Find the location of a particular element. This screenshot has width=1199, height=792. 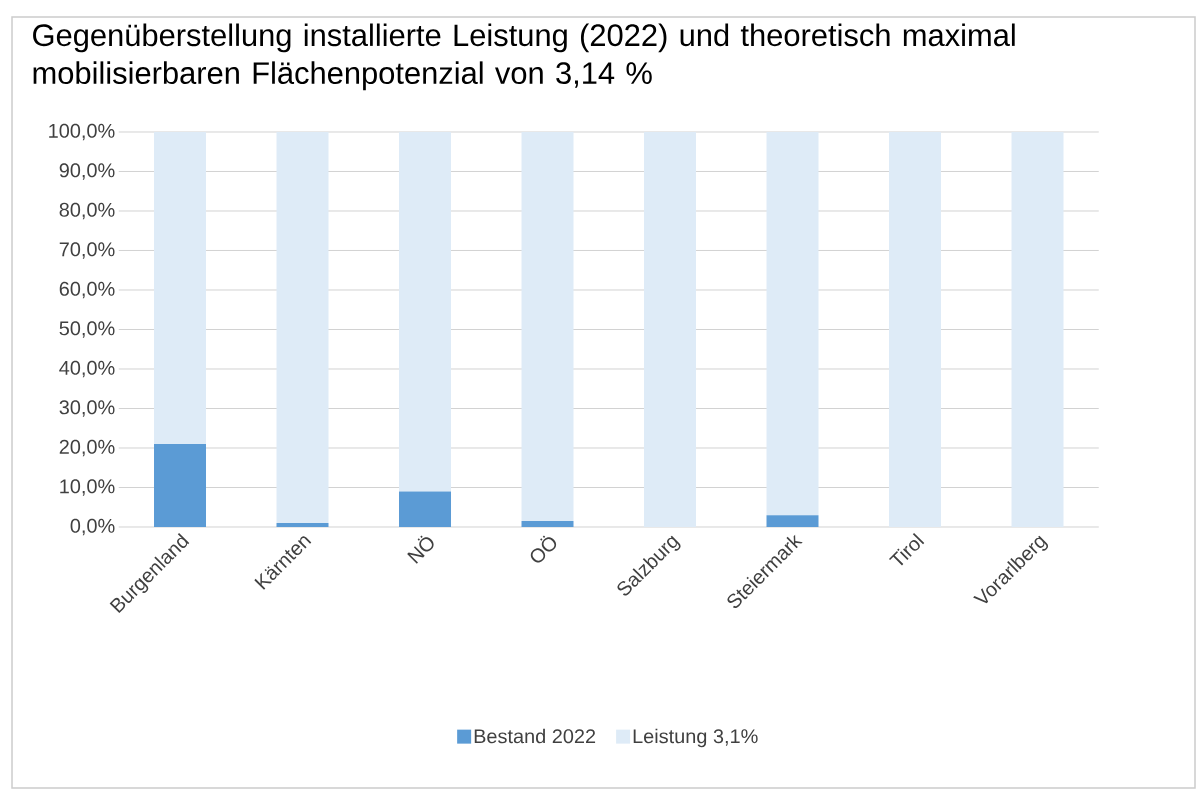

x-tick-label: NÖ is located at coordinates (420, 549).